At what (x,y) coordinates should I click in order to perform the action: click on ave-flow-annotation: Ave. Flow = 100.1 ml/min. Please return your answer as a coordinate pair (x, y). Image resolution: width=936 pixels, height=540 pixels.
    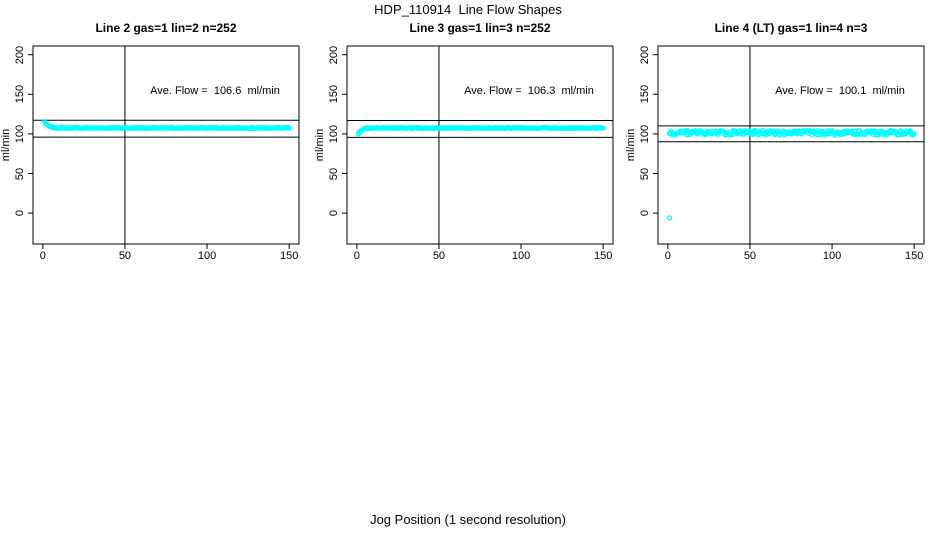
    Looking at the image, I should click on (840, 91).